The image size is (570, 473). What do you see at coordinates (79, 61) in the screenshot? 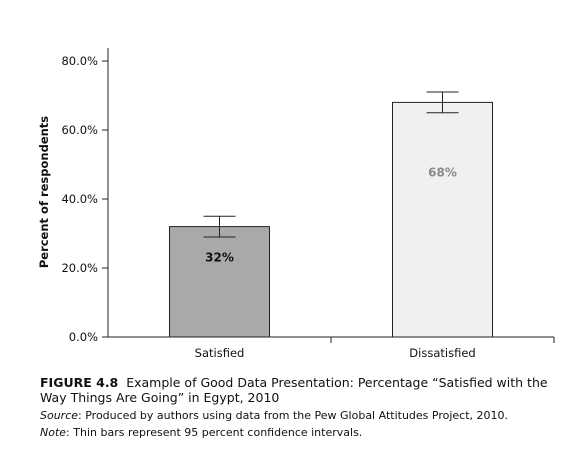
I see `y-tick-label: 80.0%` at bounding box center [79, 61].